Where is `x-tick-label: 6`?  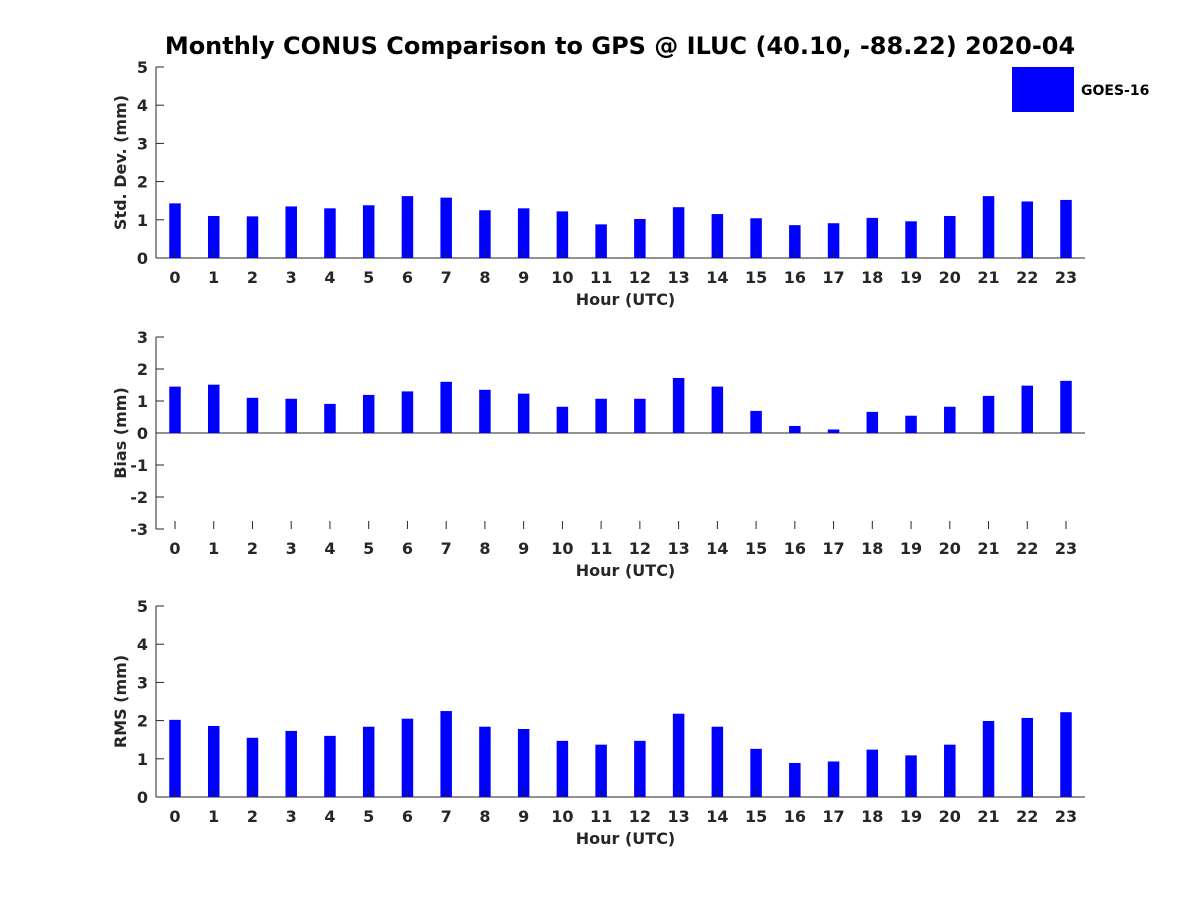
x-tick-label: 6 is located at coordinates (407, 816).